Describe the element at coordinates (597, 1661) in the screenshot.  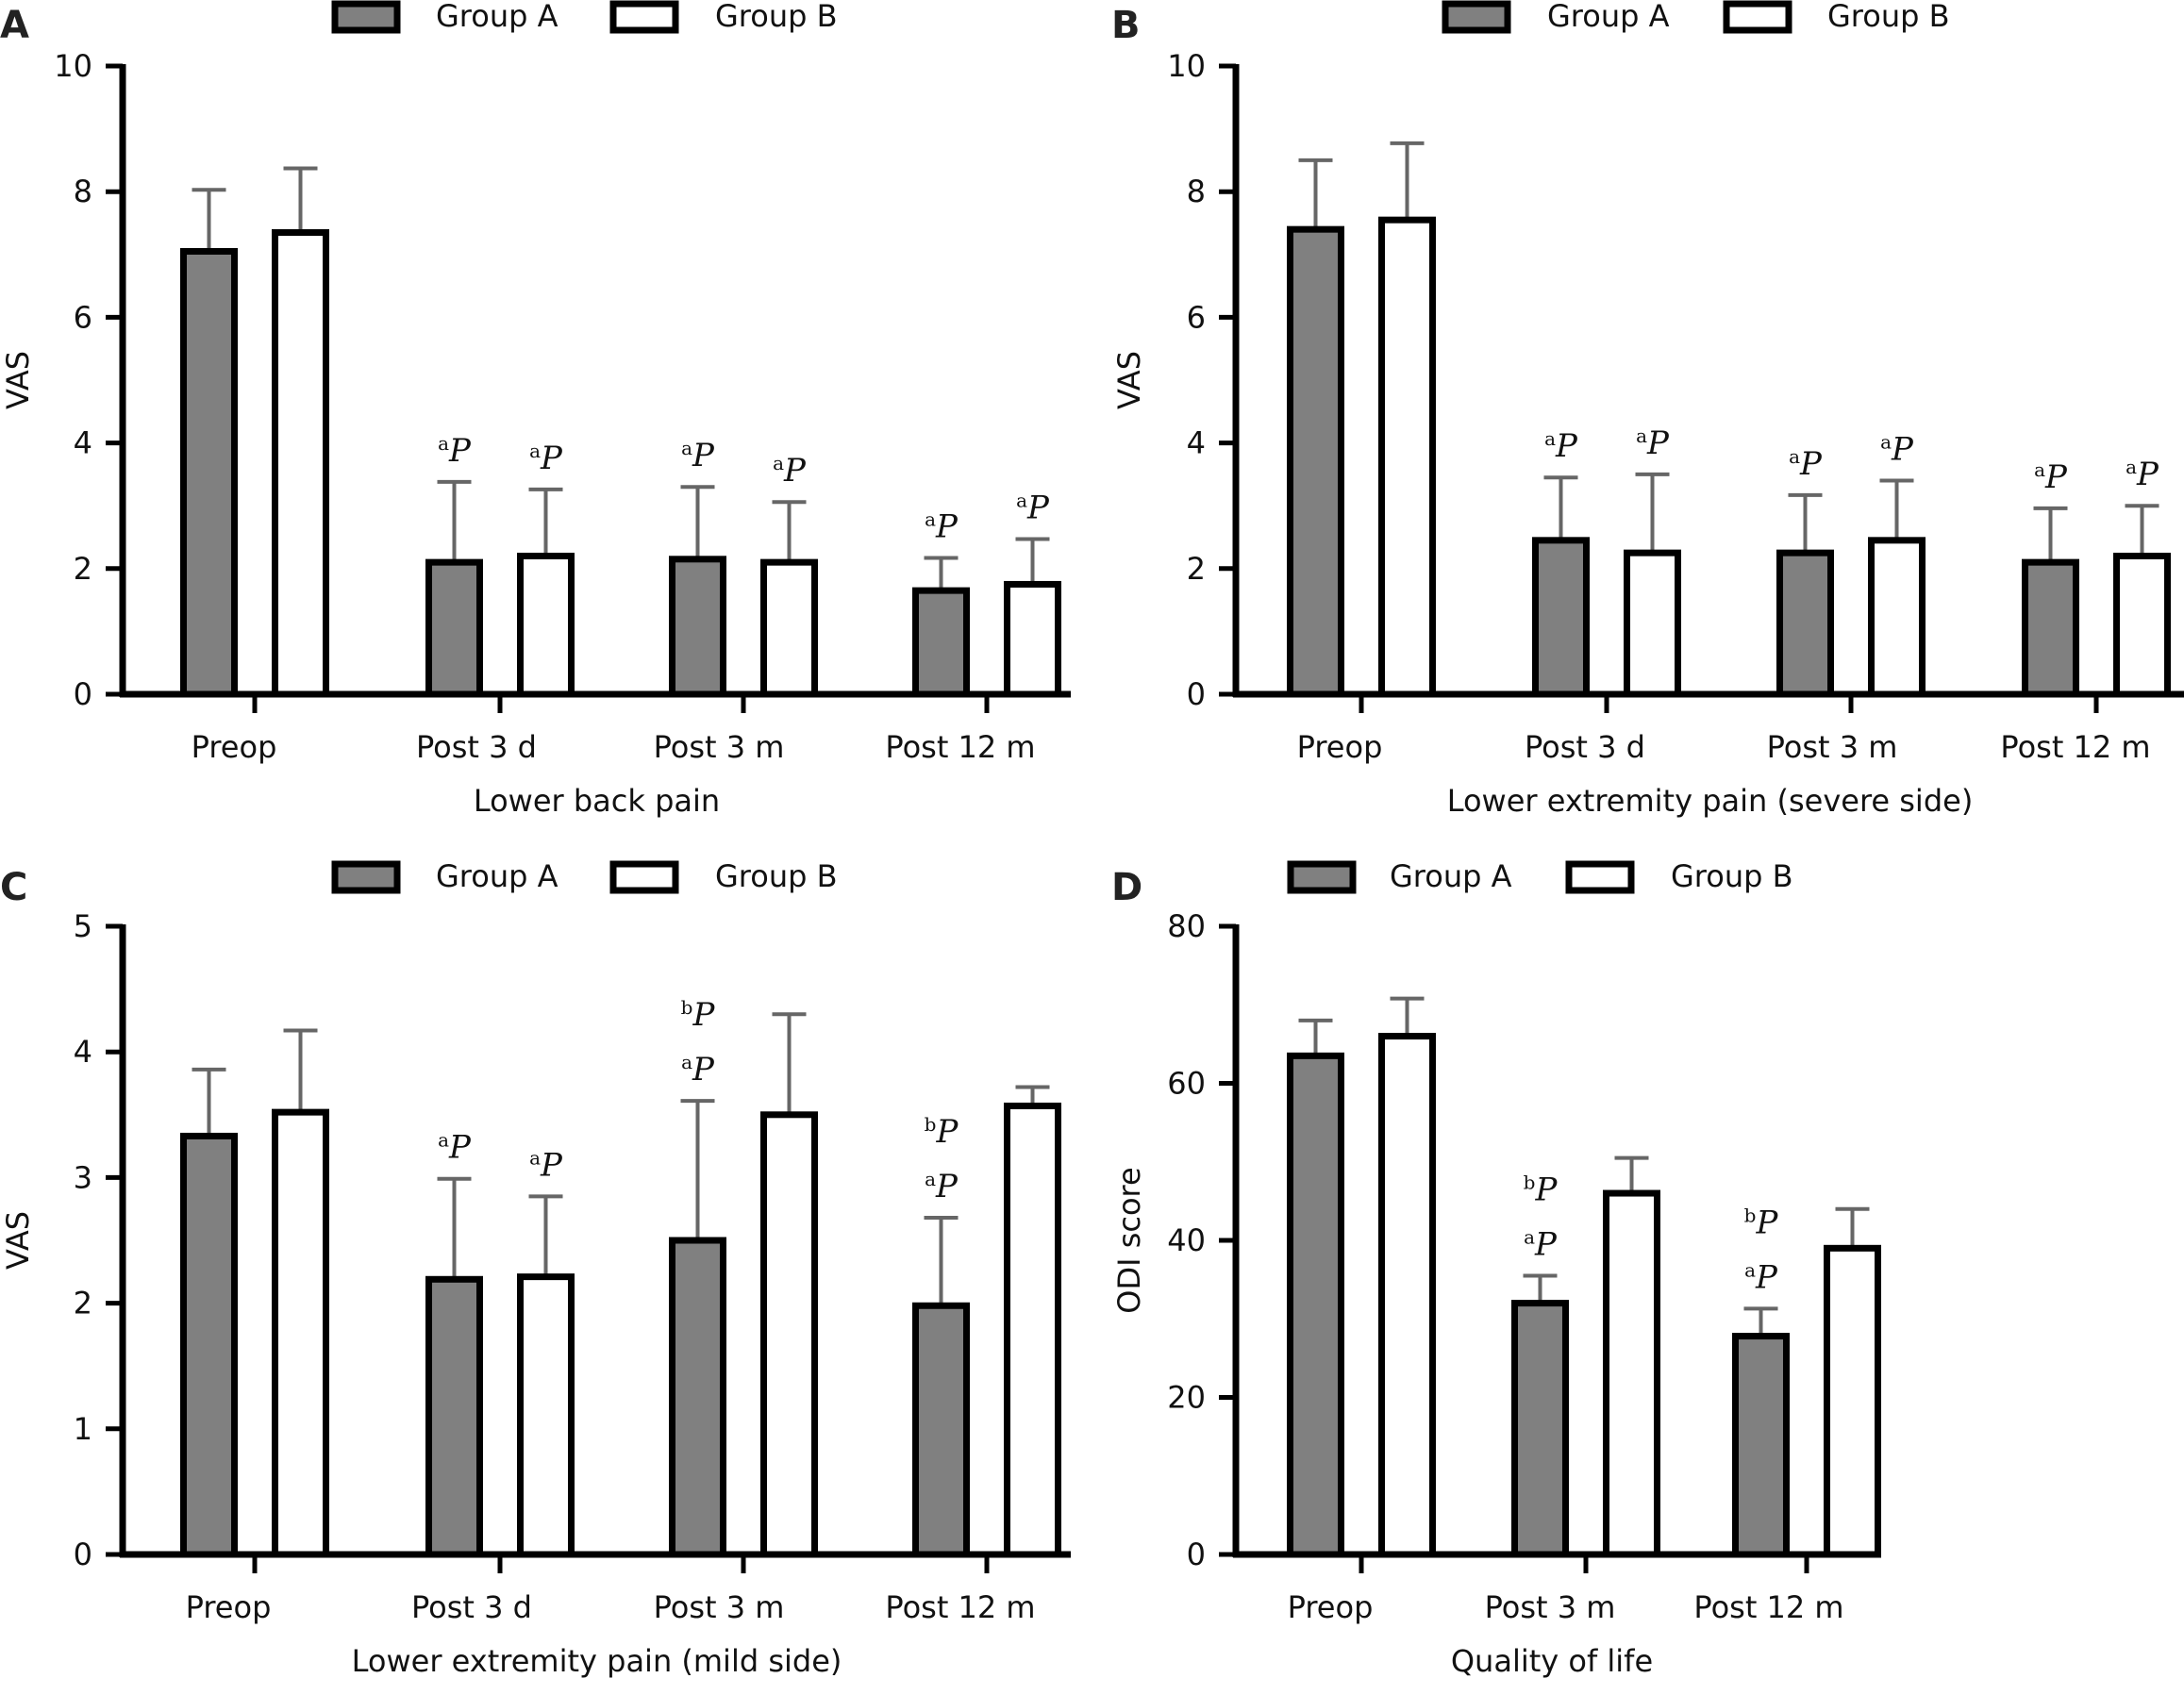
I see `x-axis-title: Lower extremity pain (mild side)` at that location.